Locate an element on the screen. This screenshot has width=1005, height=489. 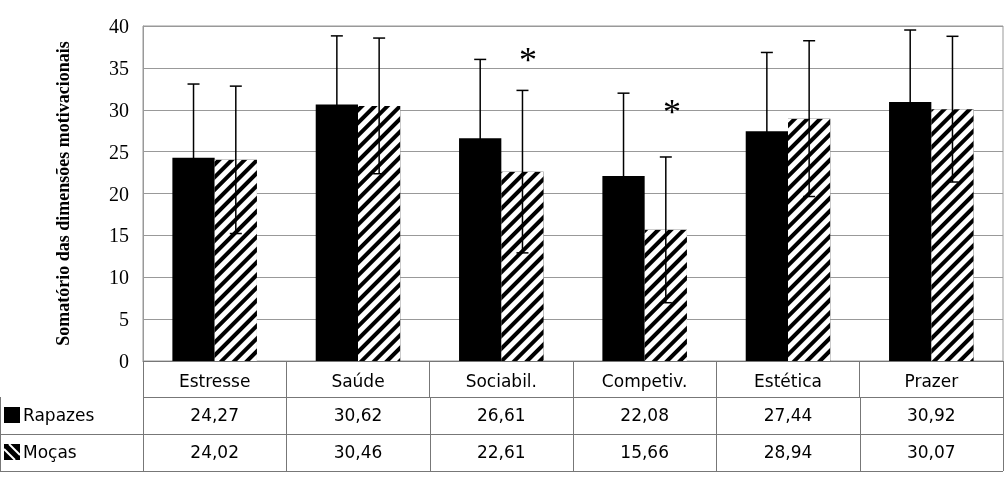
x-tick-label: Saúde is located at coordinates (358, 380).